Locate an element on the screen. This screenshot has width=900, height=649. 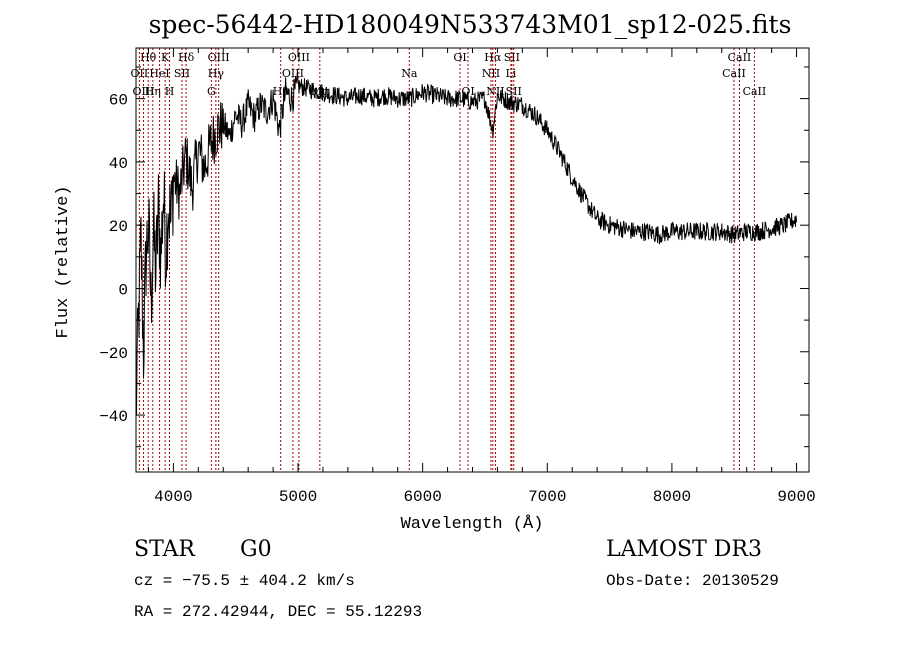
y-tick-label: −20 is located at coordinates (113, 354).